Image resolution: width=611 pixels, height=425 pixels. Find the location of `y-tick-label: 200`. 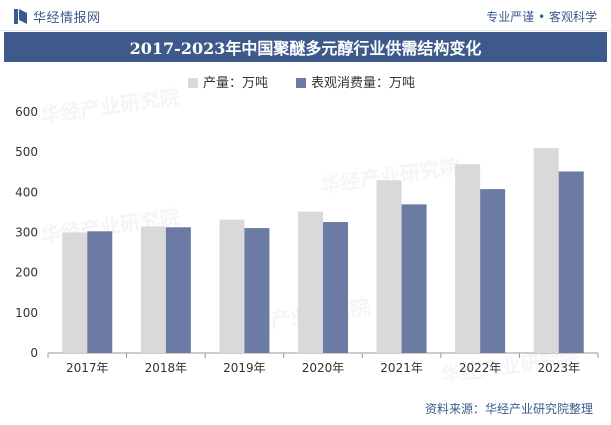

y-tick-label: 200 is located at coordinates (26, 273).